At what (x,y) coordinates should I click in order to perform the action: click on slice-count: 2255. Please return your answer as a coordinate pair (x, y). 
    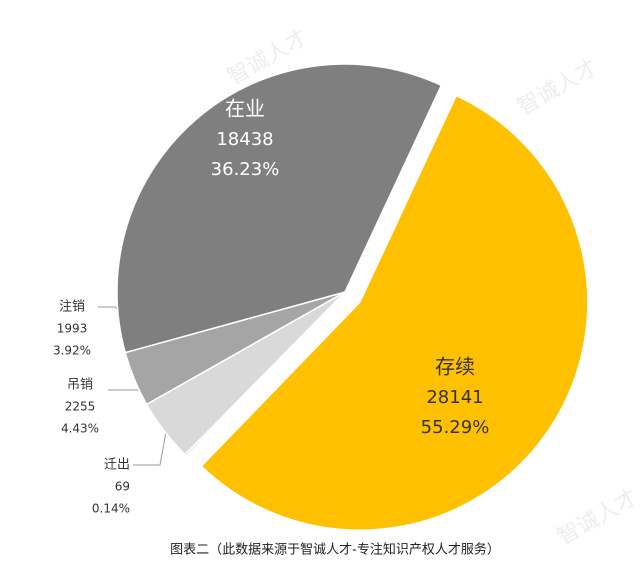
    Looking at the image, I should click on (80, 407).